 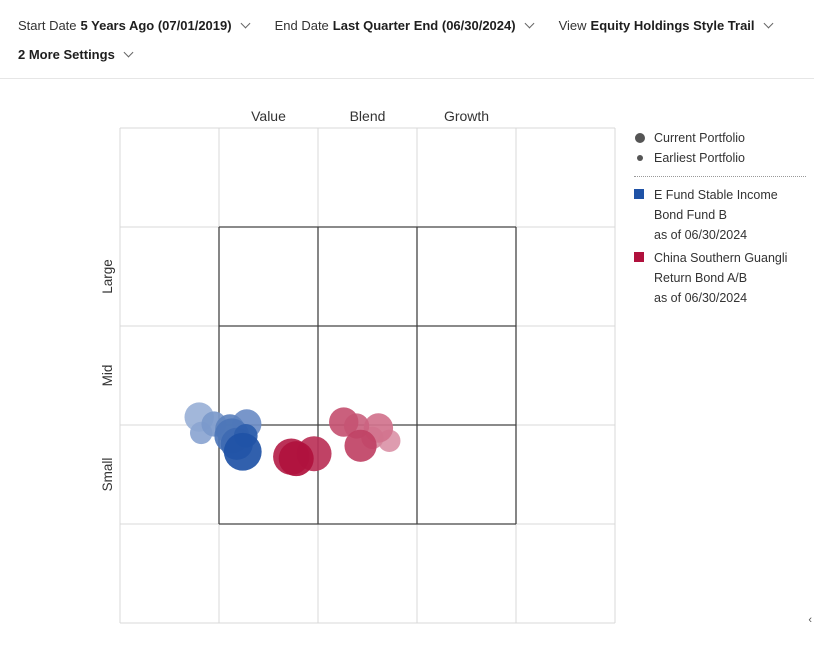 I want to click on y-category-label: Small, so click(x=107, y=475).